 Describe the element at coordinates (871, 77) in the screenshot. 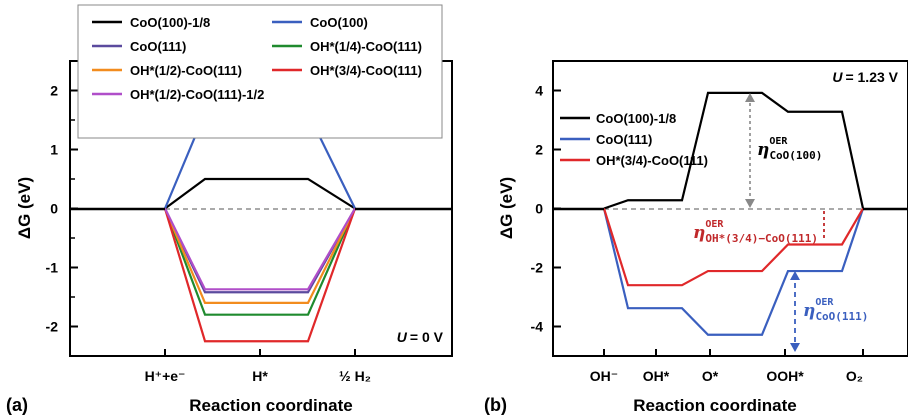

I see `condition-value-b: = 1.23 V` at that location.